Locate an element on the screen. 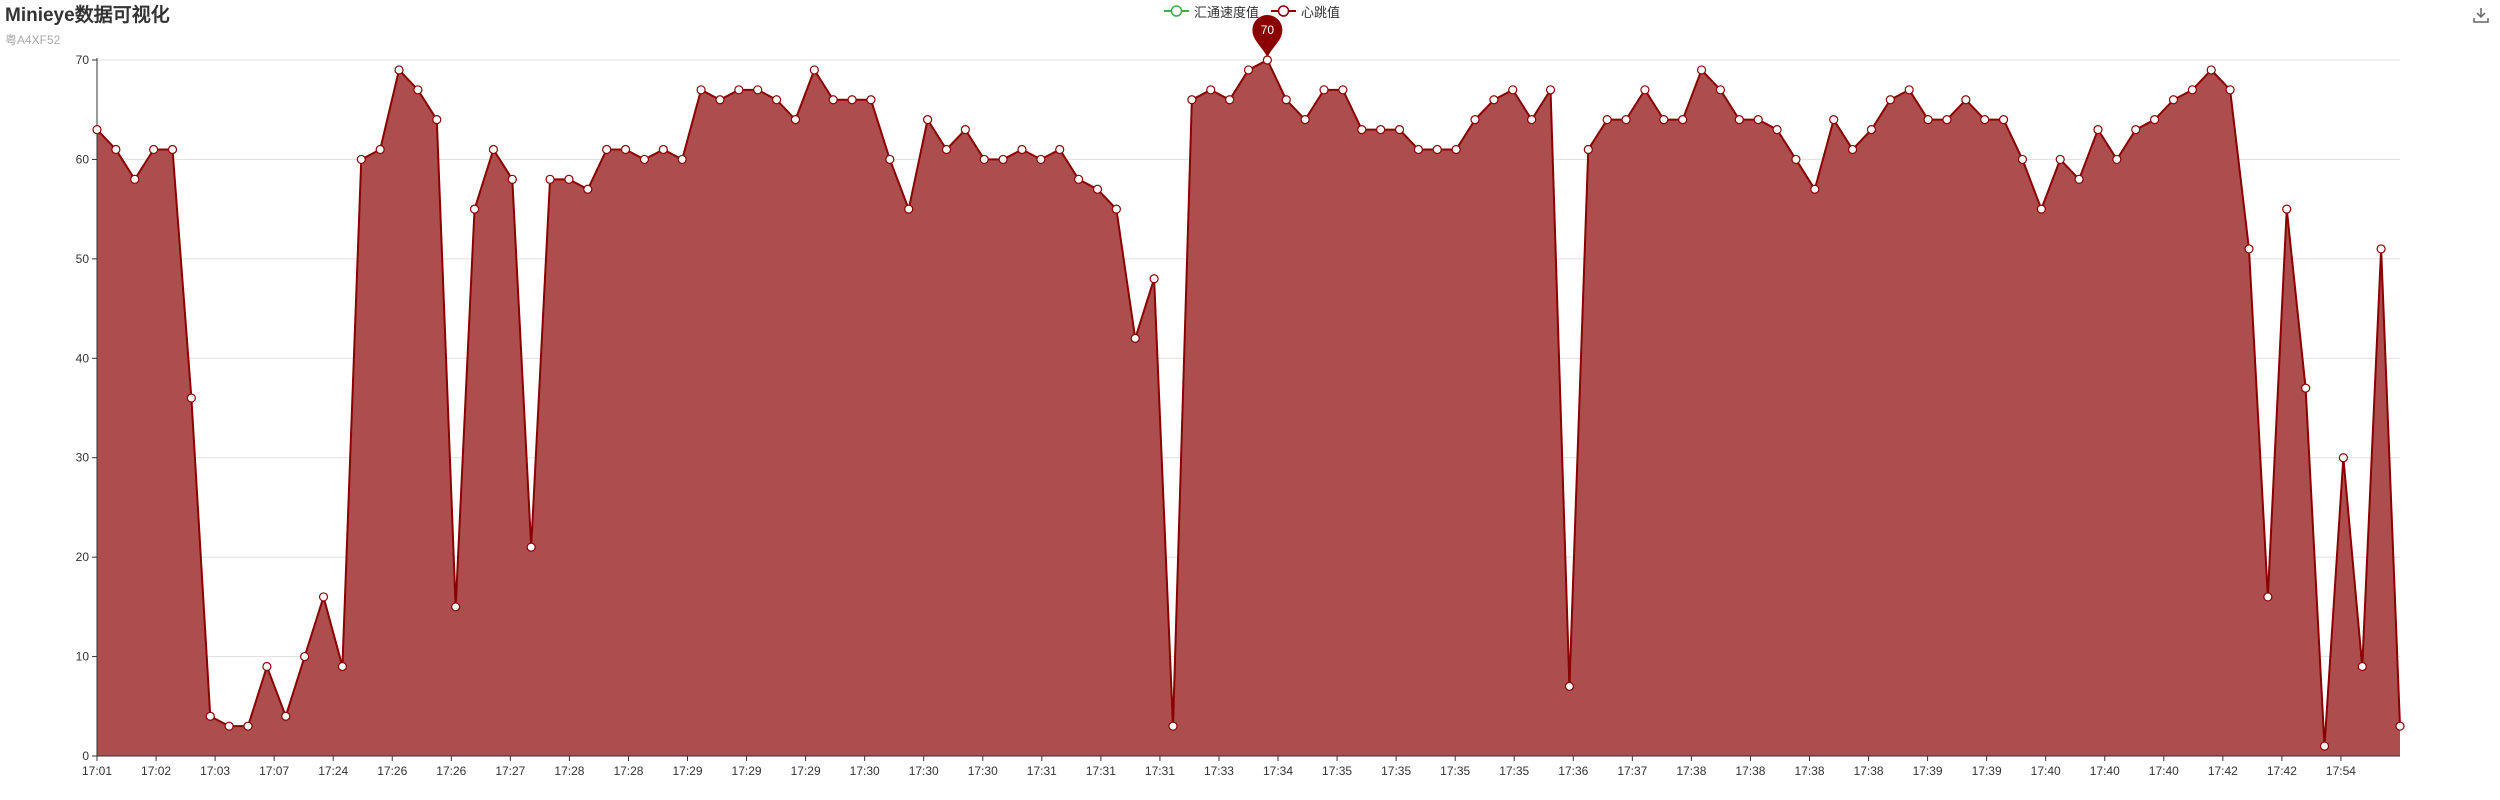 Image resolution: width=2500 pixels, height=800 pixels. x-tick-label: 17:39 is located at coordinates (1987, 771).